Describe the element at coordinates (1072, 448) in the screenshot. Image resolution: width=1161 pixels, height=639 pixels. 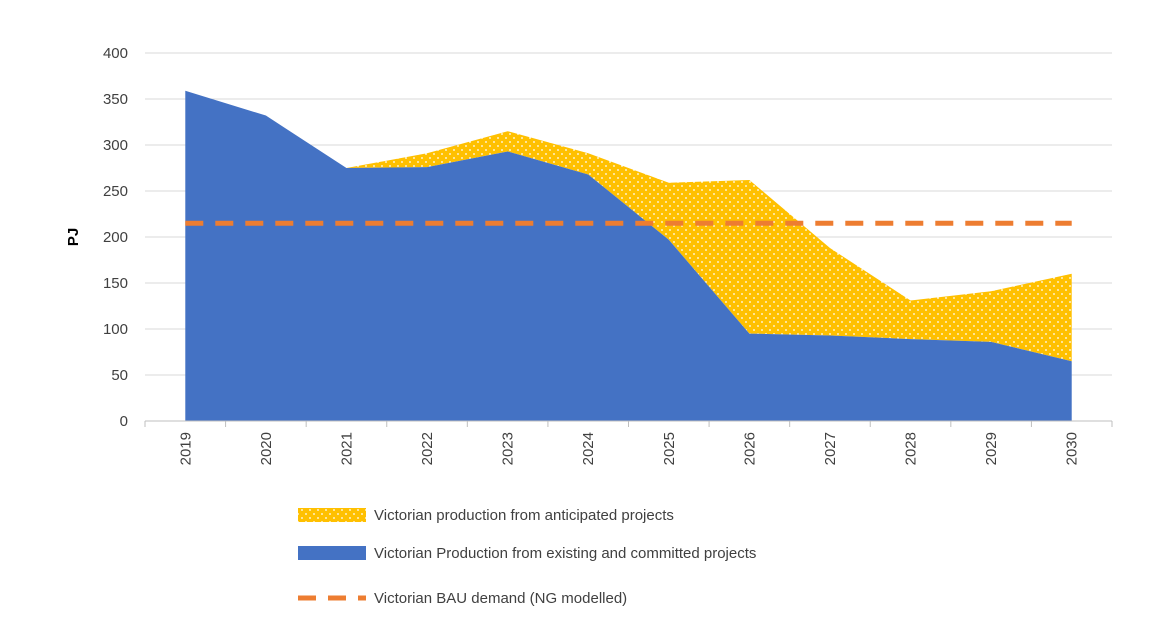
I see `x-tick-label: 2030` at that location.